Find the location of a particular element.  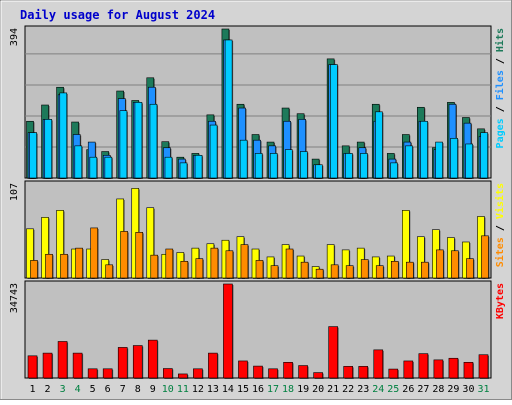

x-tick-label: 19 is located at coordinates (303, 389).